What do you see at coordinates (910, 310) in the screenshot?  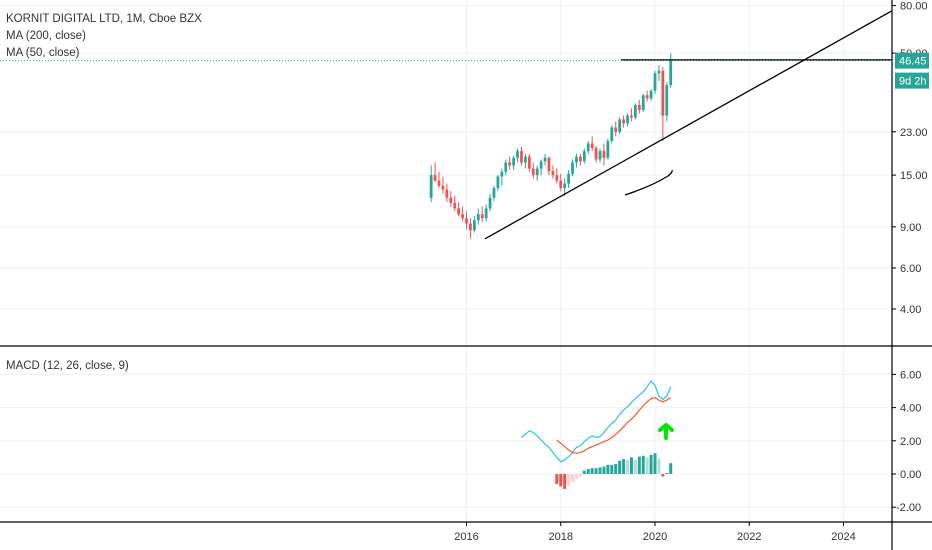 I see `price-tick-label: 4.00` at bounding box center [910, 310].